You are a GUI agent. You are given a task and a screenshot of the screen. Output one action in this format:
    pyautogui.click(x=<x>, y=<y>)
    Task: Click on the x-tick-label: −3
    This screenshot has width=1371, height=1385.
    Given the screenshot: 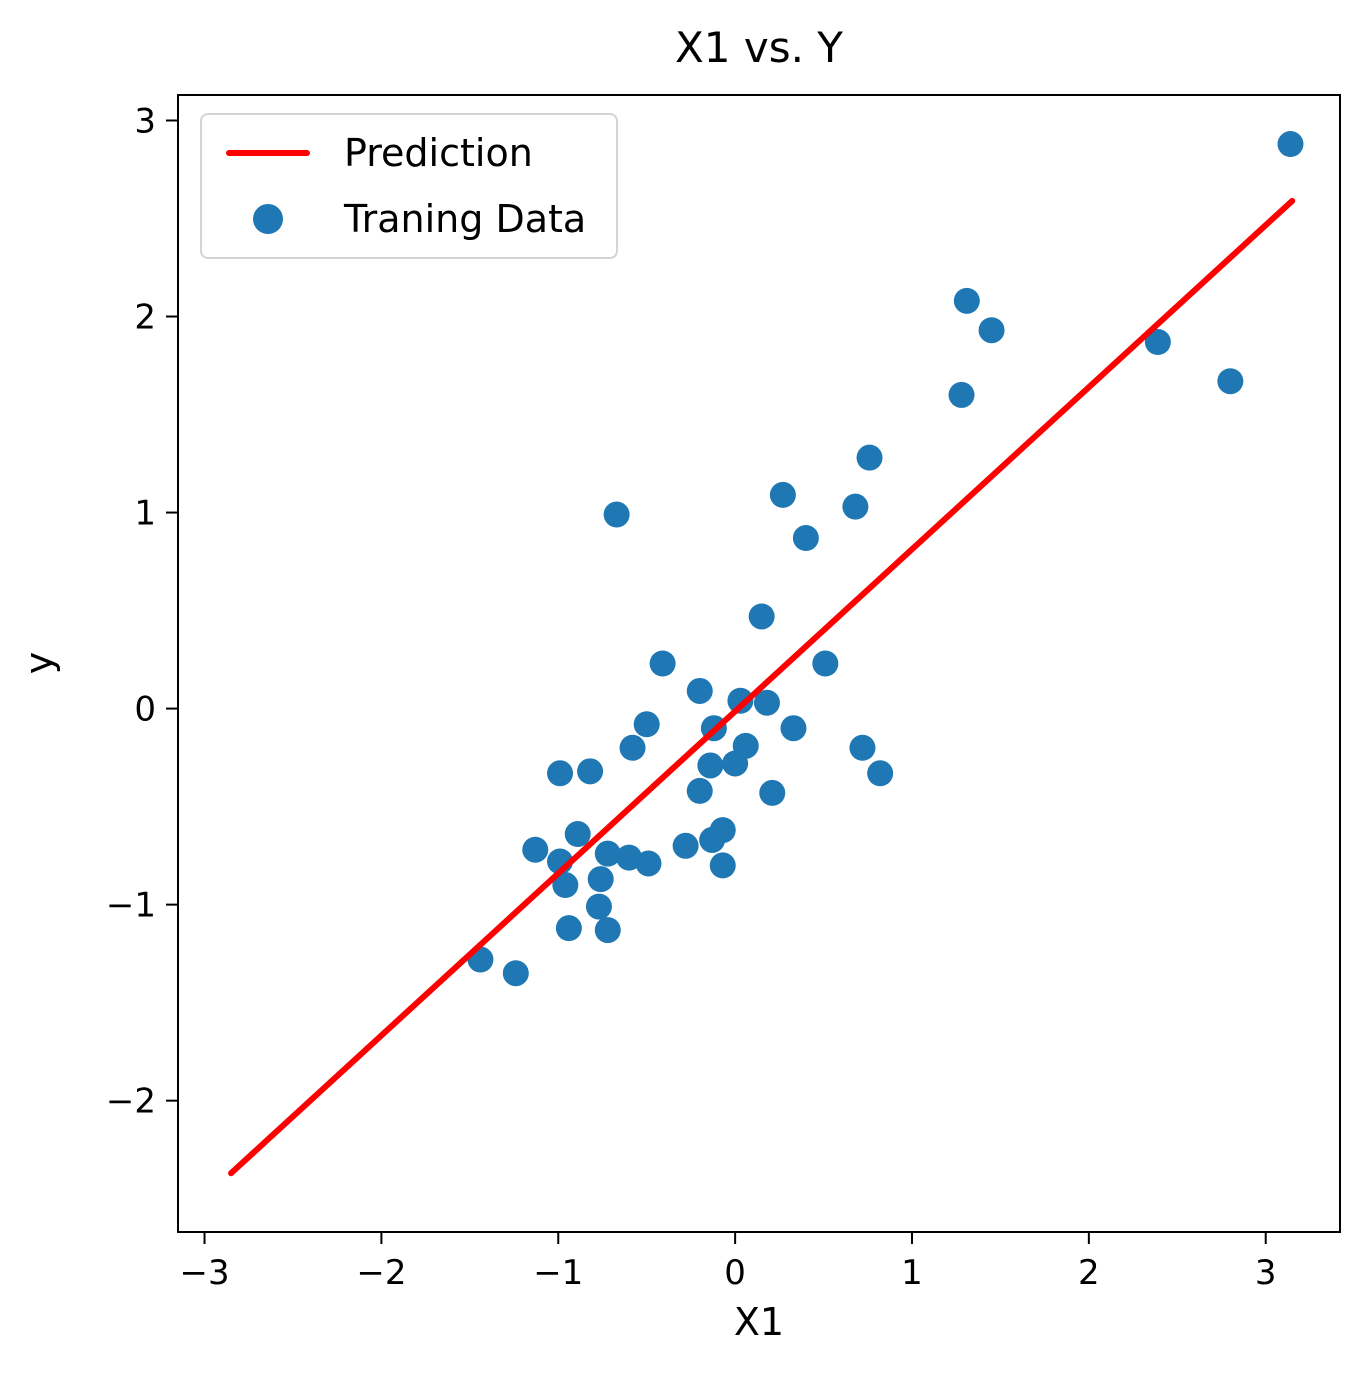 What is the action you would take?
    pyautogui.click(x=204, y=1273)
    